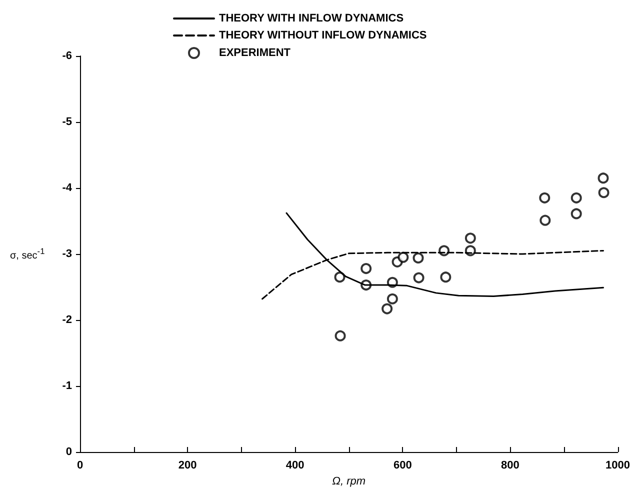 This screenshot has width=641, height=500. What do you see at coordinates (67, 386) in the screenshot?
I see `y-tick-label: -1` at bounding box center [67, 386].